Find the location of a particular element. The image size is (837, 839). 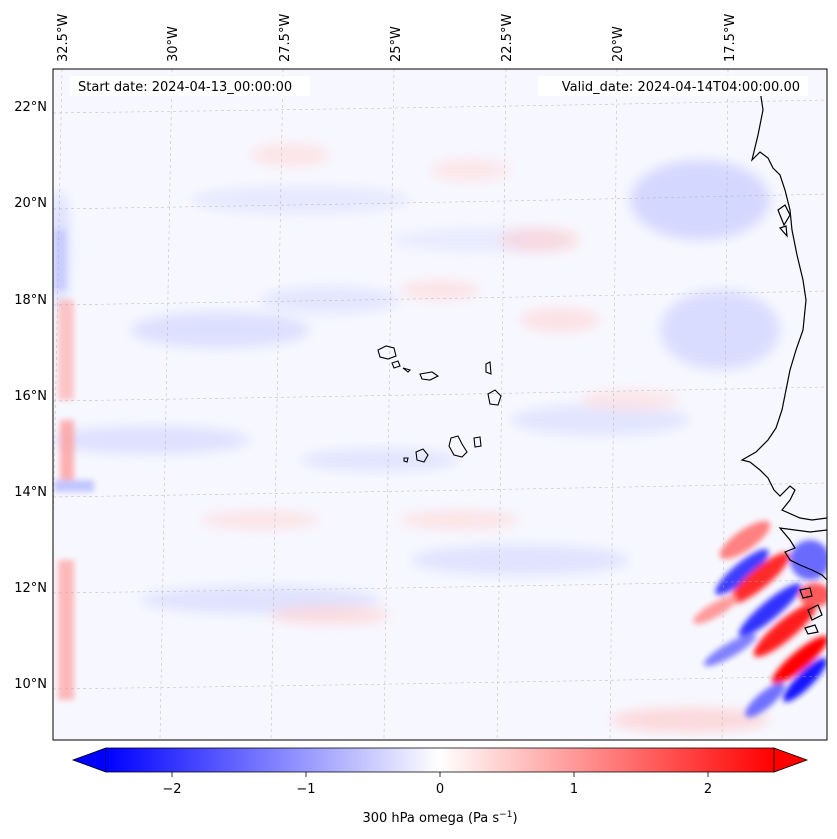

start-date-label: Start date: 2024-04-13_00:00:00 is located at coordinates (185, 87).